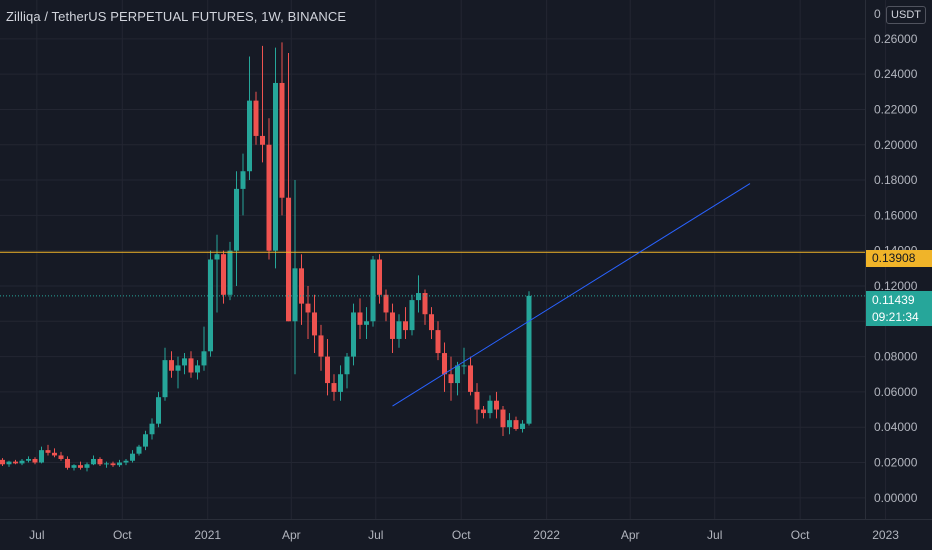 This screenshot has height=550, width=932. Describe the element at coordinates (896, 357) in the screenshot. I see `y-tick-label-9: 0.08000` at that location.